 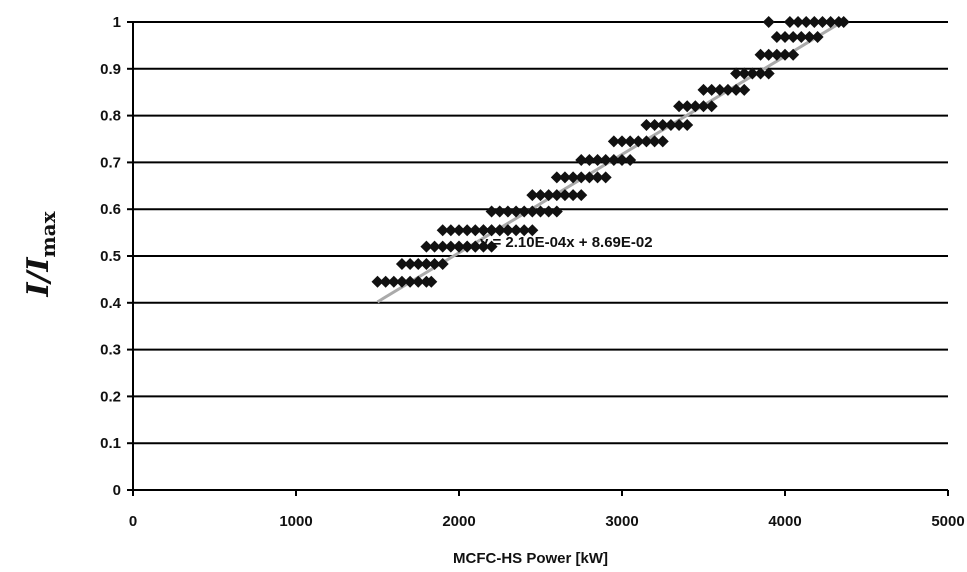 What do you see at coordinates (110, 162) in the screenshot?
I see `y-tick-label: 0.7` at bounding box center [110, 162].